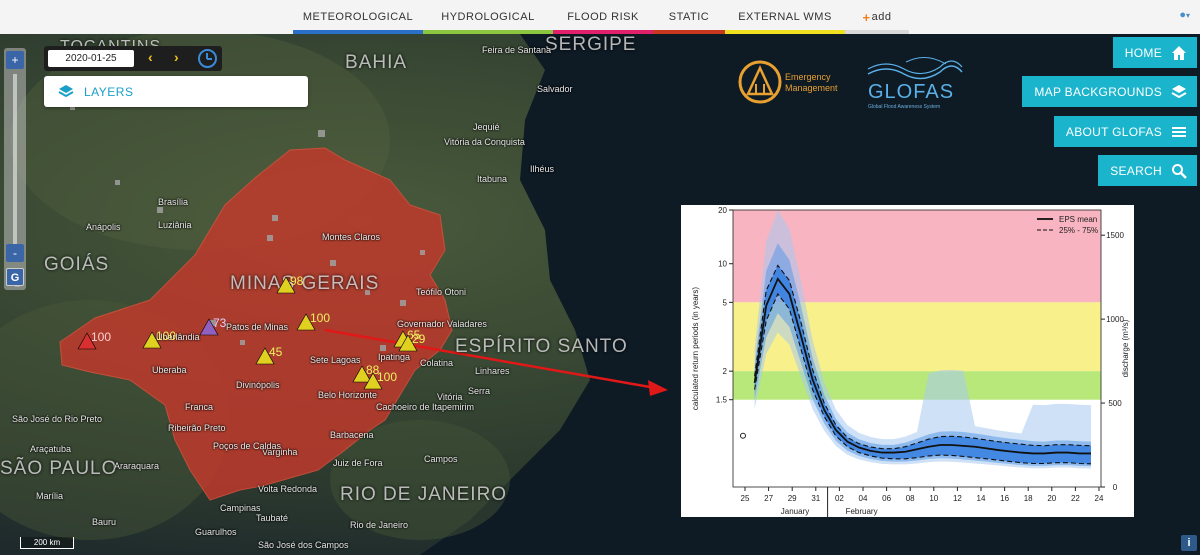  Describe the element at coordinates (441, 292) in the screenshot. I see `city-label: Teófilo Otoni` at that location.